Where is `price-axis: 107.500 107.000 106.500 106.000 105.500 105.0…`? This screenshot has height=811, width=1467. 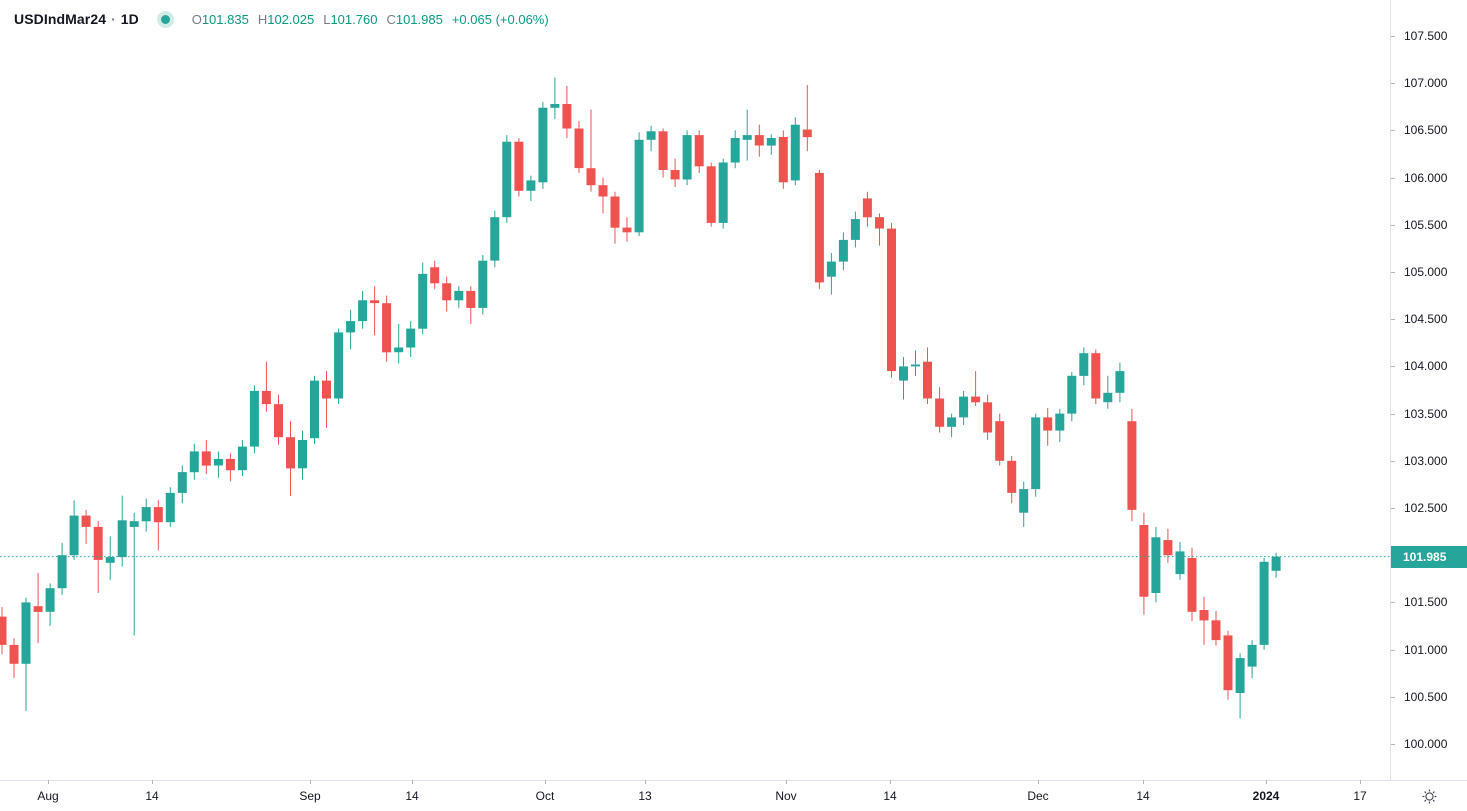
price-axis: 107.500 107.000 106.500 106.000 105.500 105.0… is located at coordinates (1429, 390).